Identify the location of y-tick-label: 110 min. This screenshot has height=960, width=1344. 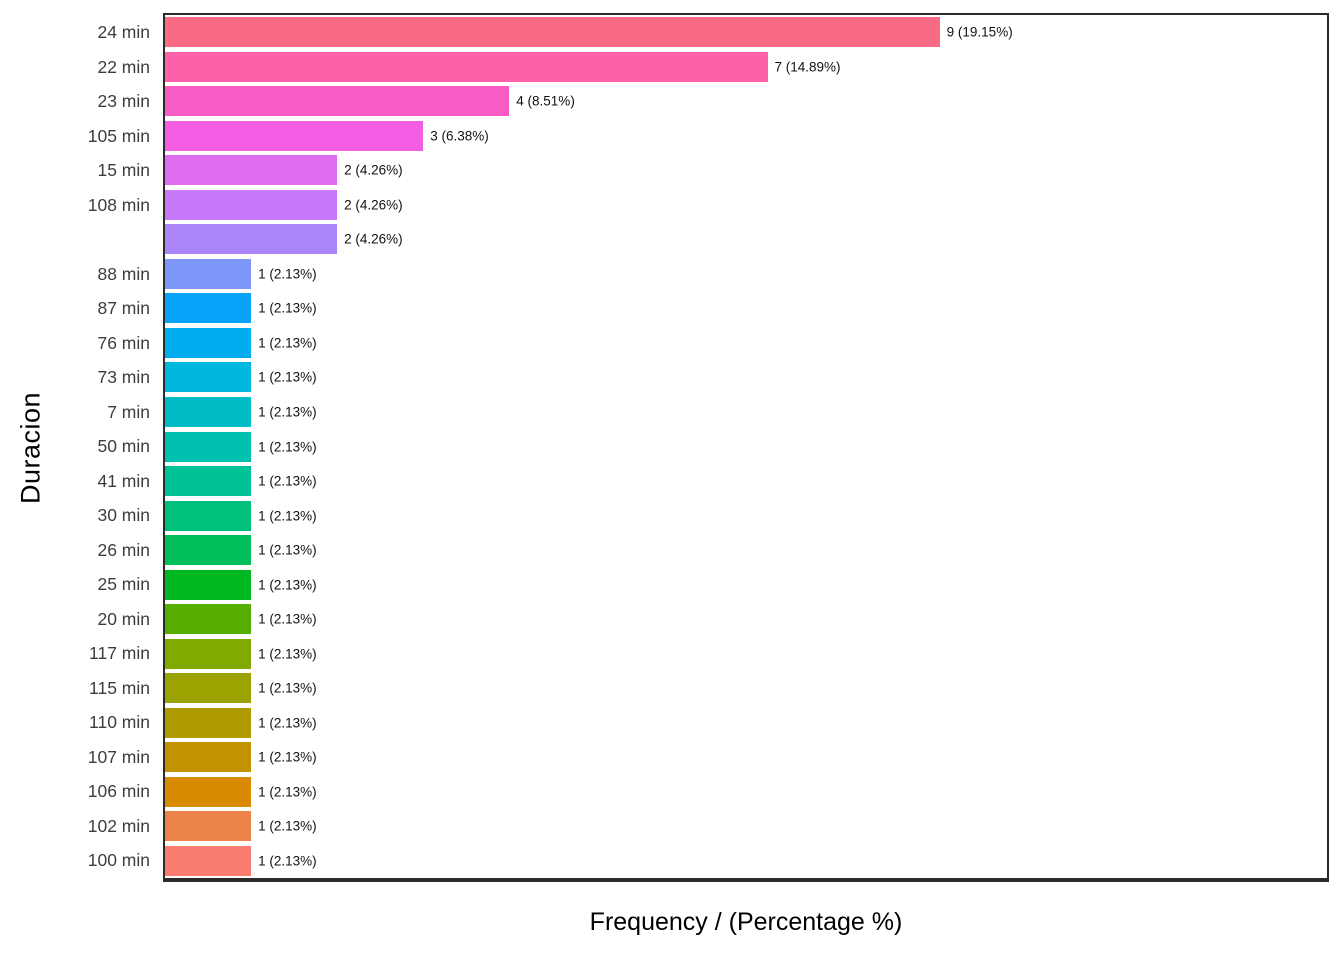
(119, 722).